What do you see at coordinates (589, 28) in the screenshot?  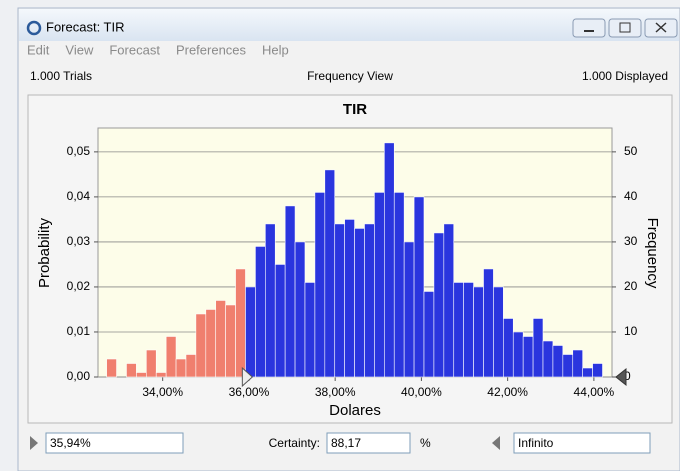 I see `minimize-button` at bounding box center [589, 28].